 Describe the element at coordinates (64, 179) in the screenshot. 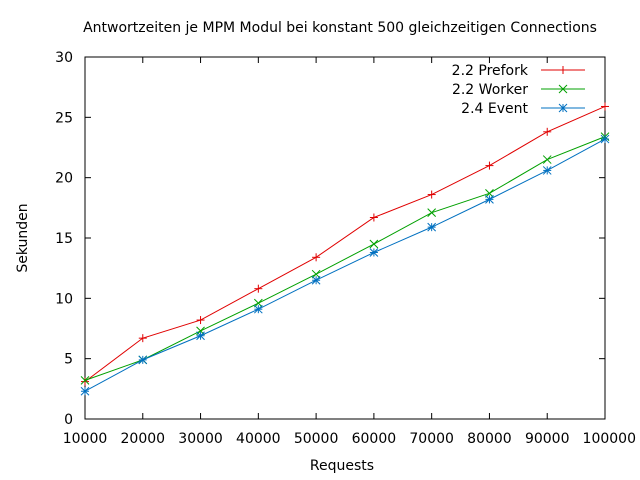

I see `y-tick-label: 20` at that location.